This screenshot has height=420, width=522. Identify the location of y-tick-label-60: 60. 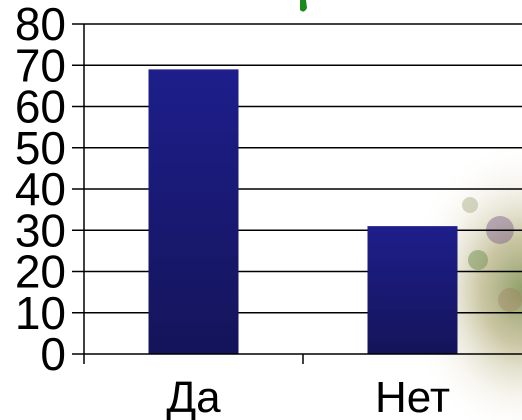
(40, 107).